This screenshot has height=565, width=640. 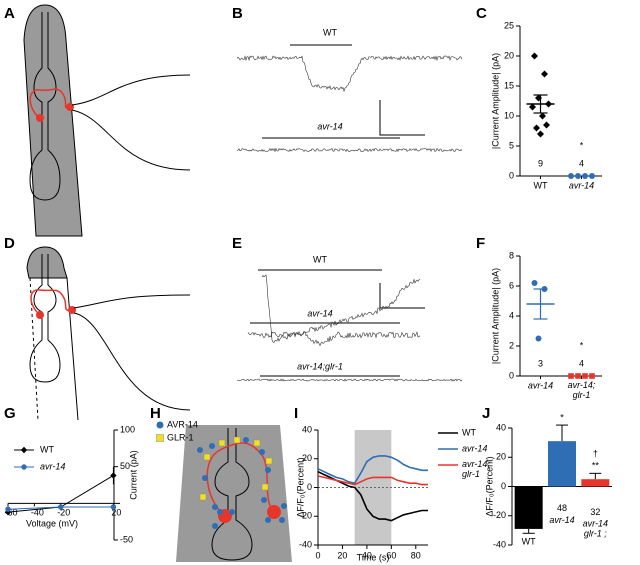 I want to click on x-tick-label: 40, so click(x=367, y=555).